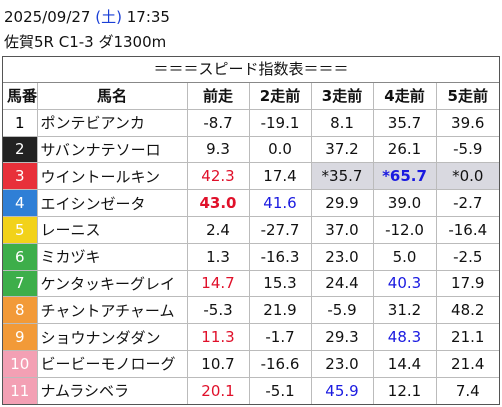  Describe the element at coordinates (20, 363) in the screenshot. I see `horse-number: 10` at that location.